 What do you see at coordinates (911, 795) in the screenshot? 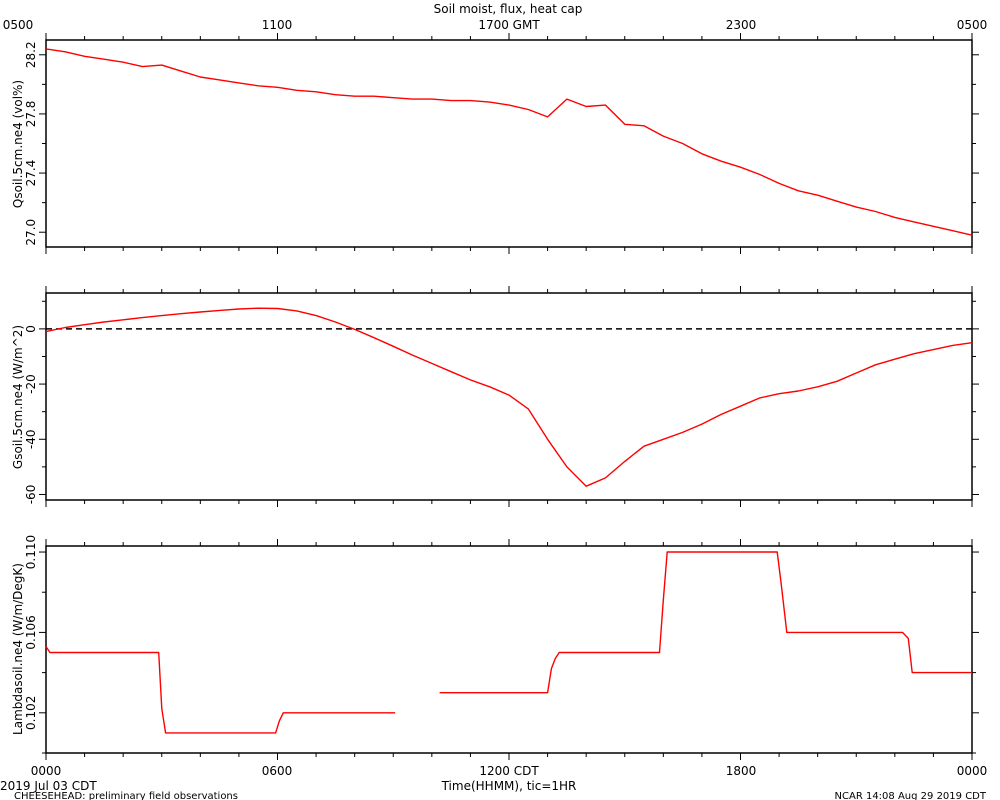
I see `footer-right: NCAR 14:08 Aug 29 2019 CDT` at bounding box center [911, 795].